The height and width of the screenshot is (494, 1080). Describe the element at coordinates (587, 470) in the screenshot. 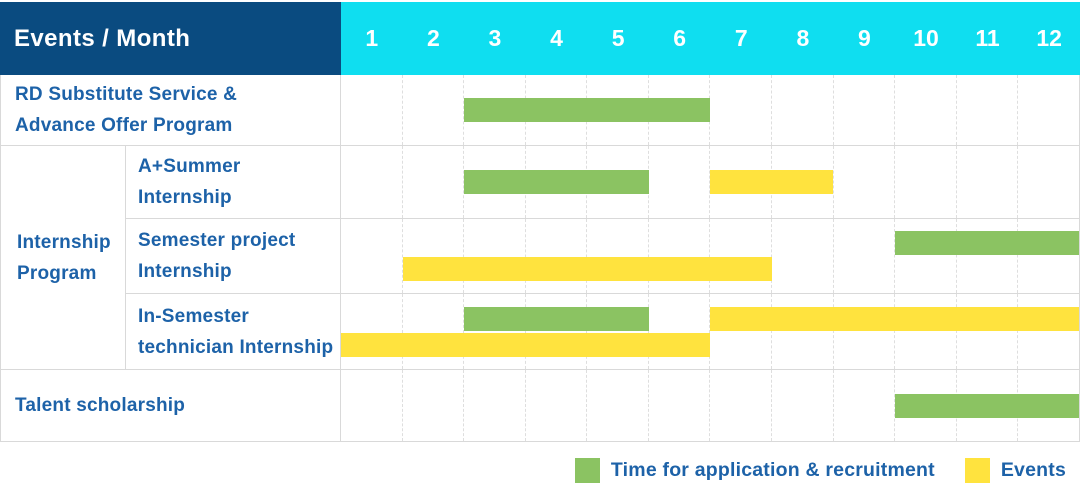

I see `legend-swatch-green` at that location.